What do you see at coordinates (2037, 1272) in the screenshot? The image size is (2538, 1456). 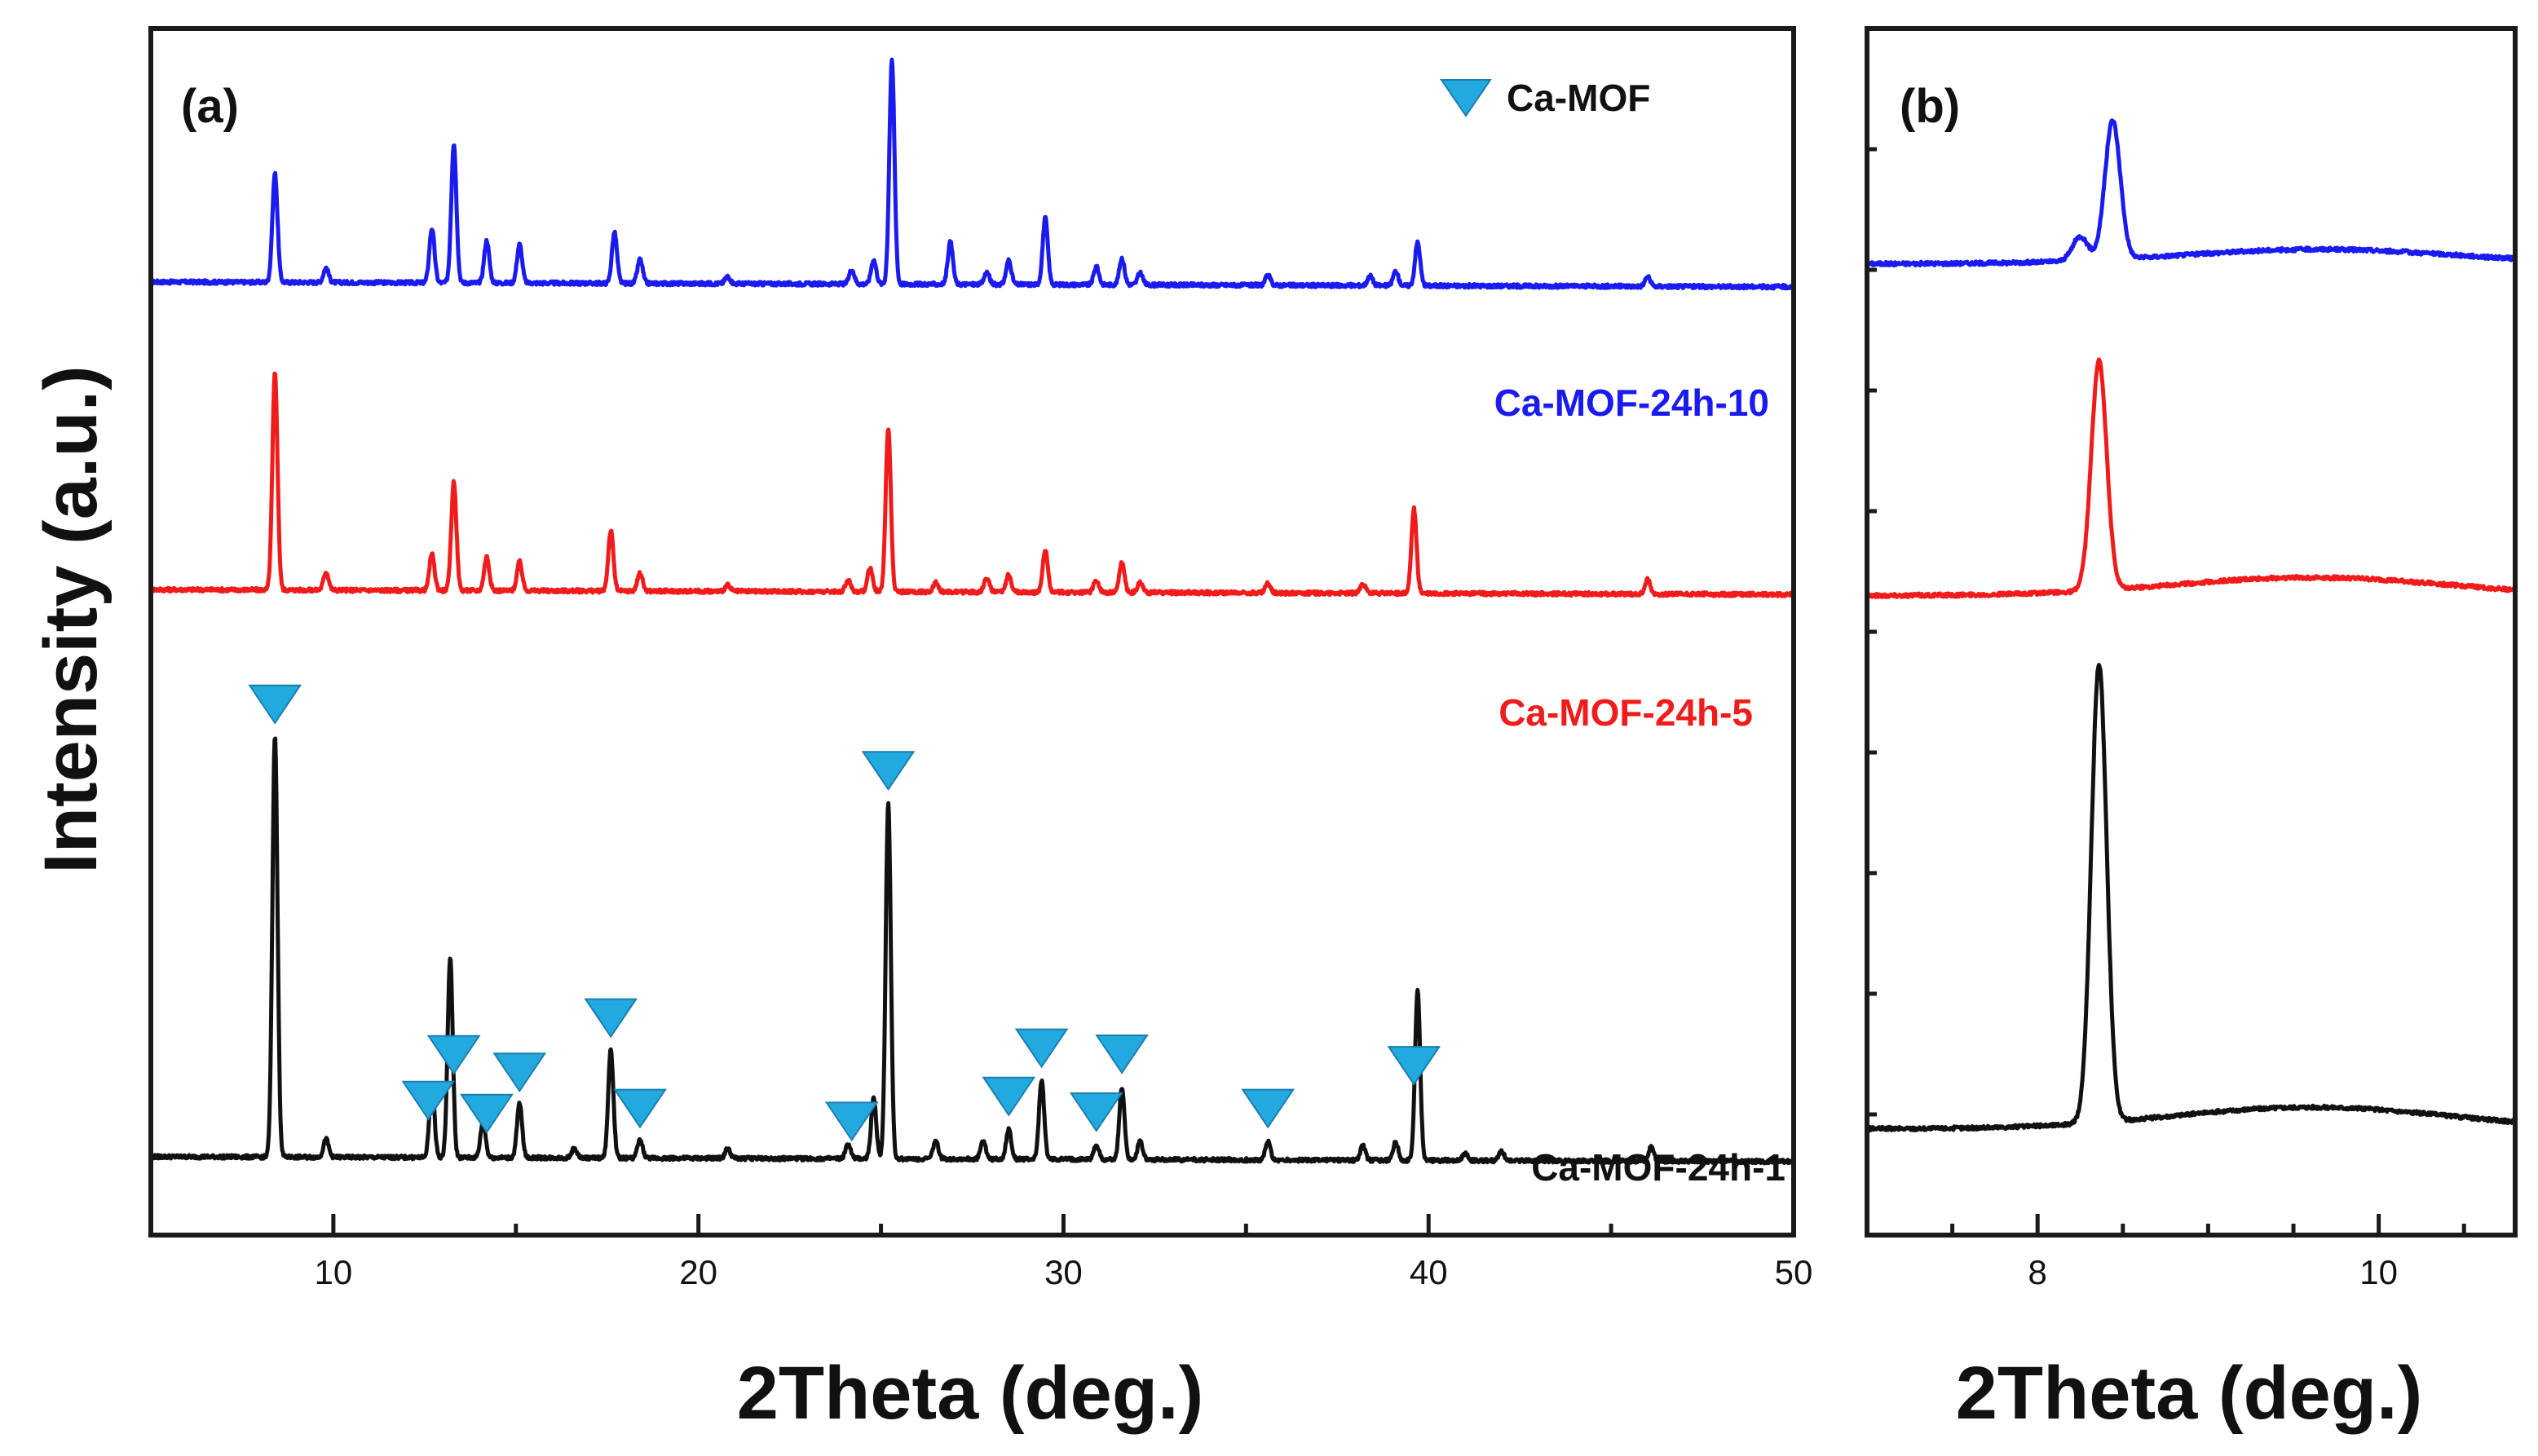 I see `panel-b-tick-label-8: 8` at bounding box center [2037, 1272].